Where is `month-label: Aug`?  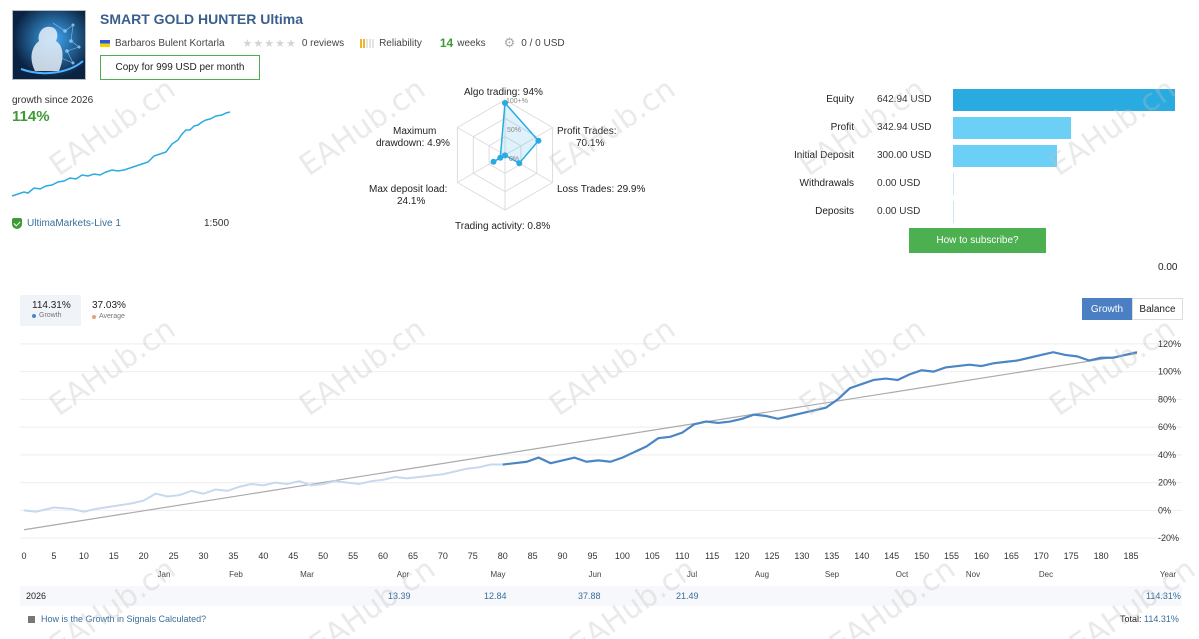 month-label: Aug is located at coordinates (762, 574).